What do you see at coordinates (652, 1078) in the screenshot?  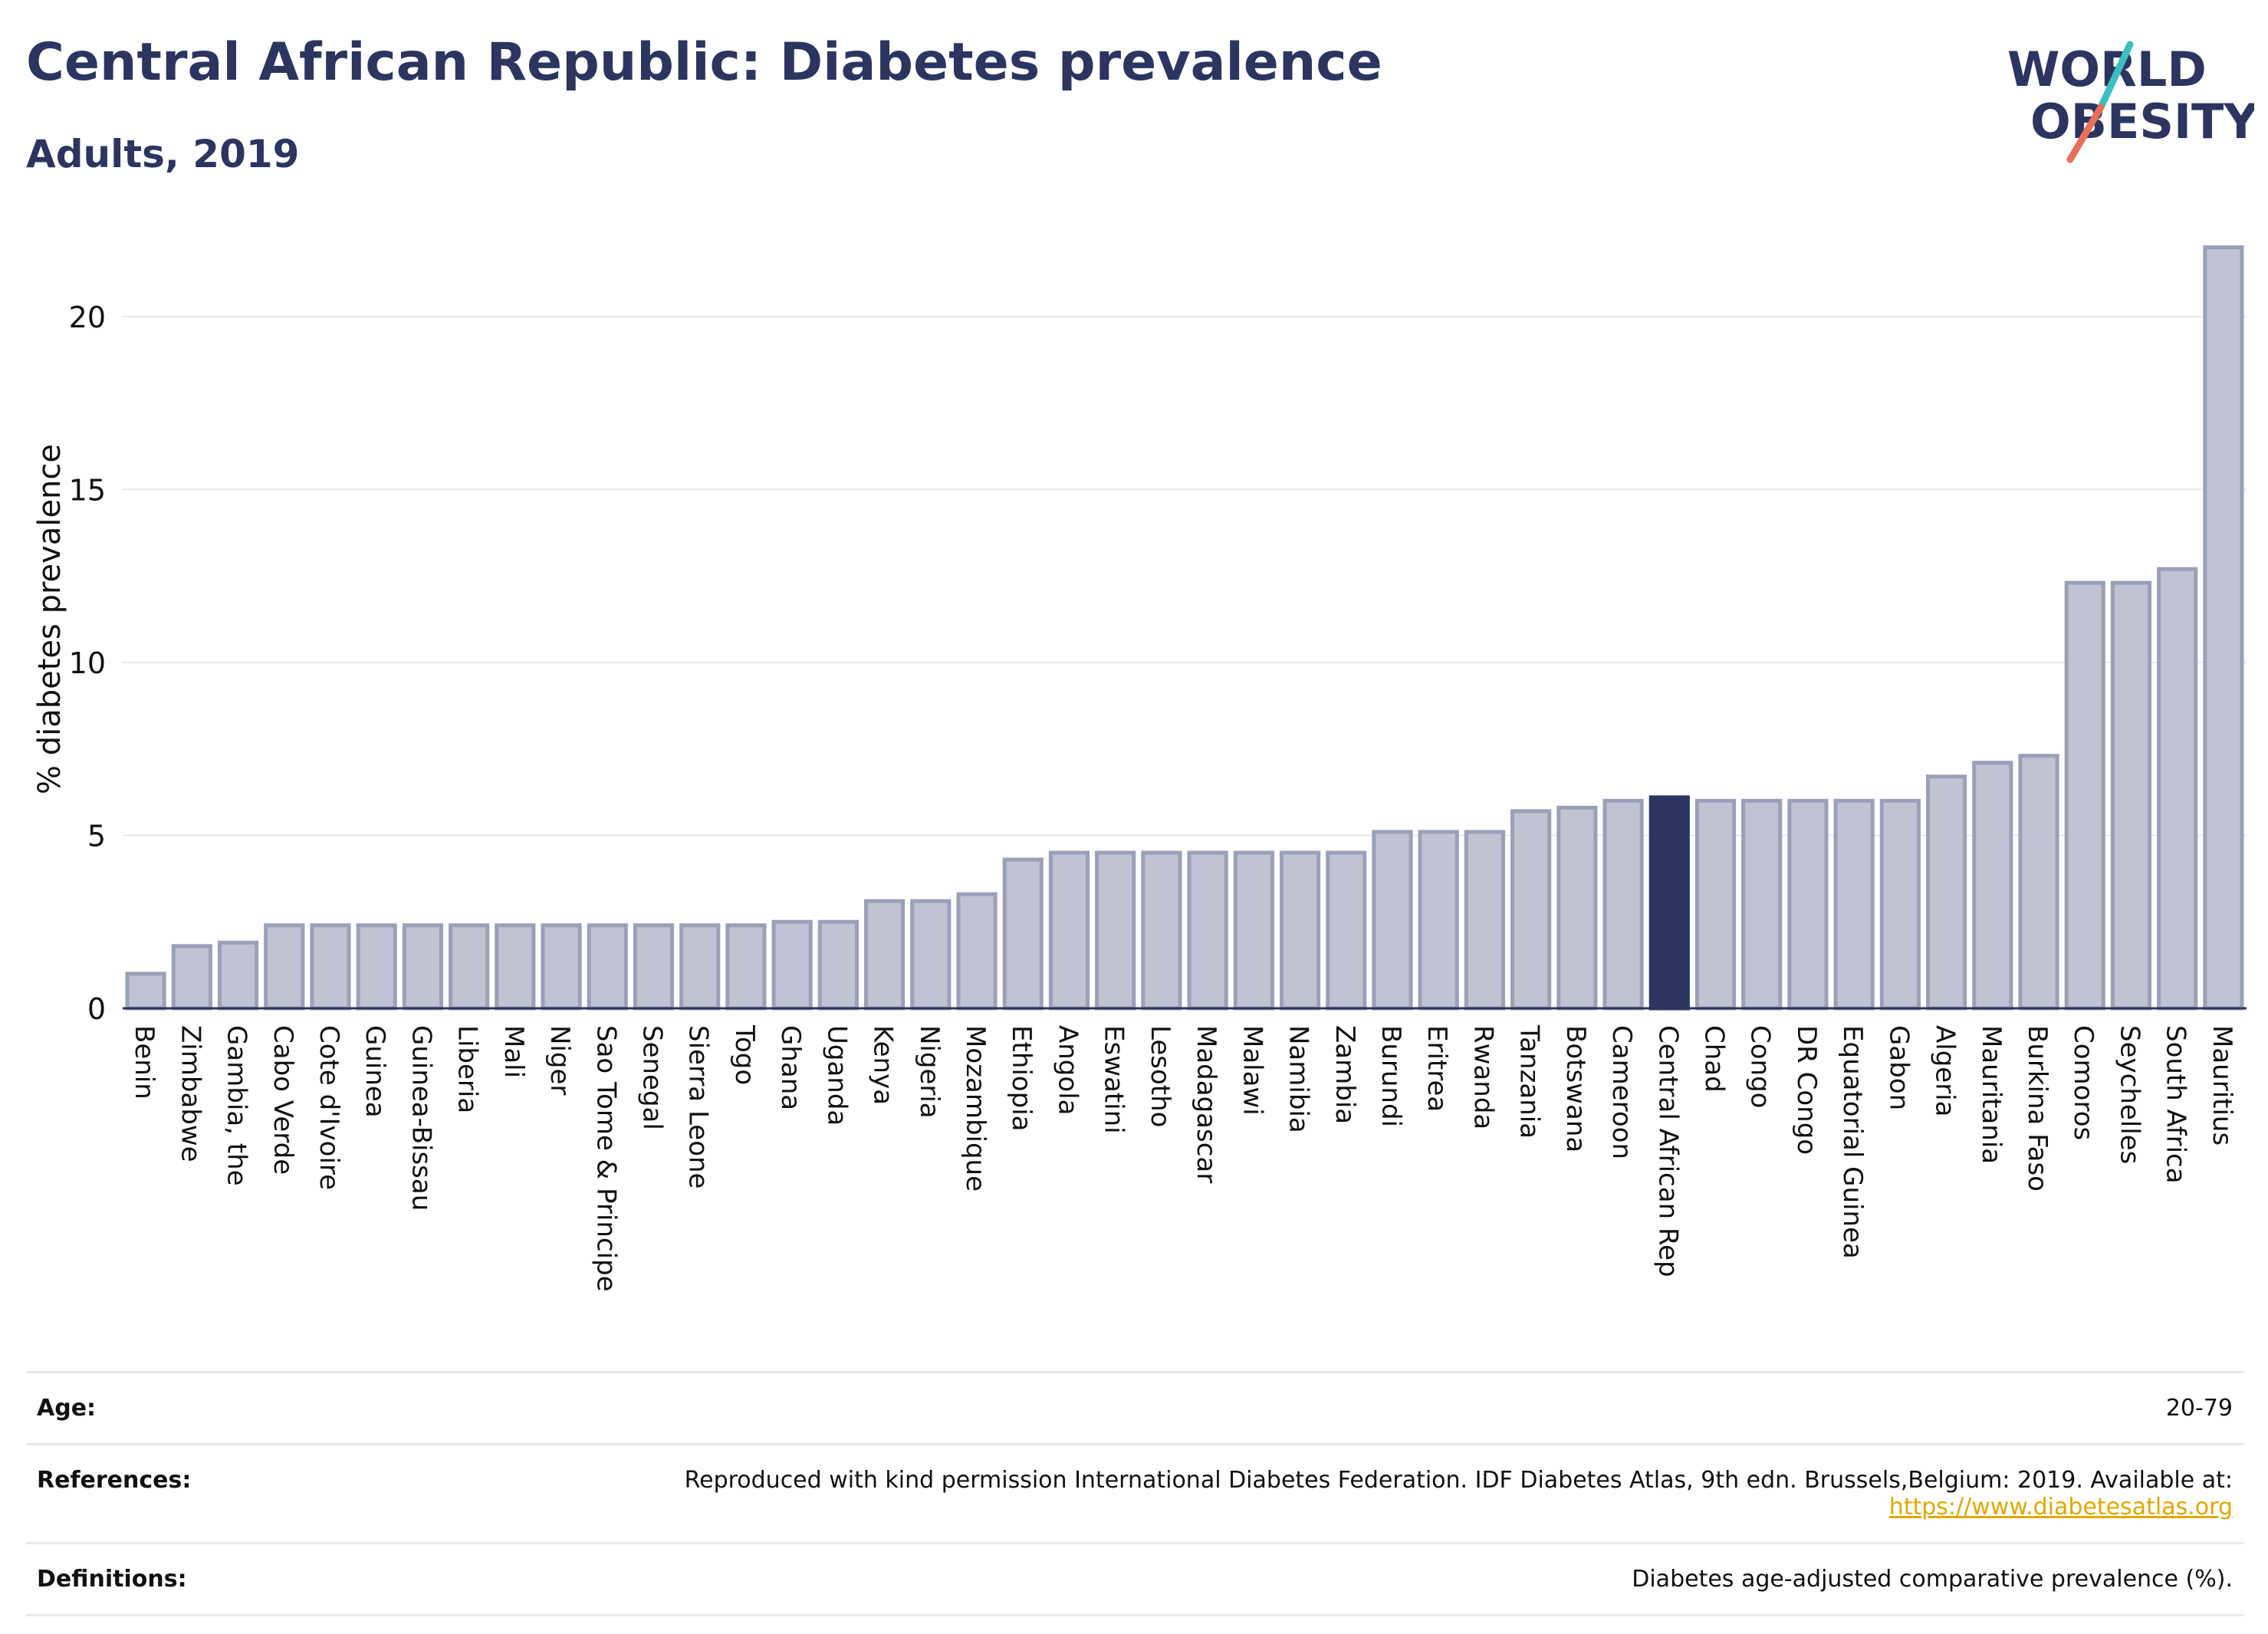 I see `x-tick-label: Senegal` at bounding box center [652, 1078].